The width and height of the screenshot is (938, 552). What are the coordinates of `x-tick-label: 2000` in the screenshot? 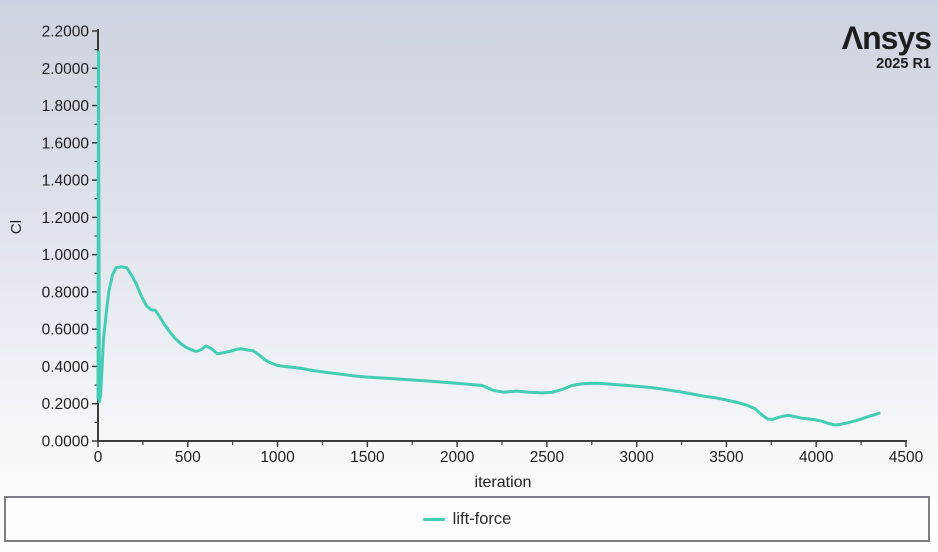 It's located at (457, 457).